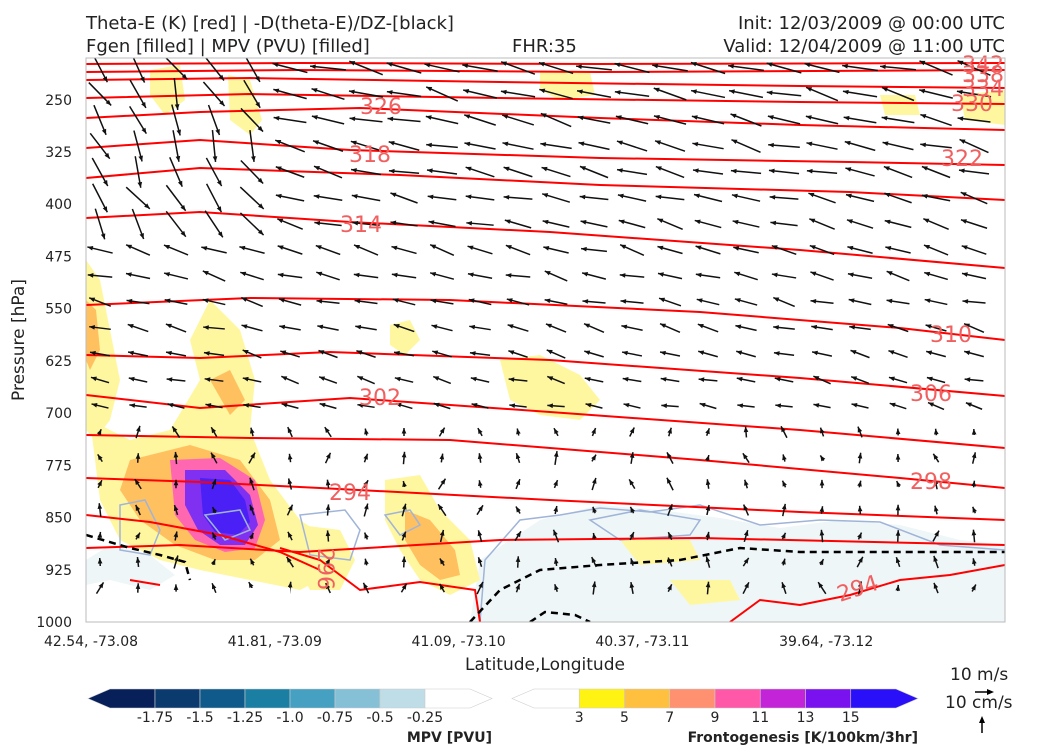  I want to click on colorbar-tick-label: -1.75, so click(155, 718).